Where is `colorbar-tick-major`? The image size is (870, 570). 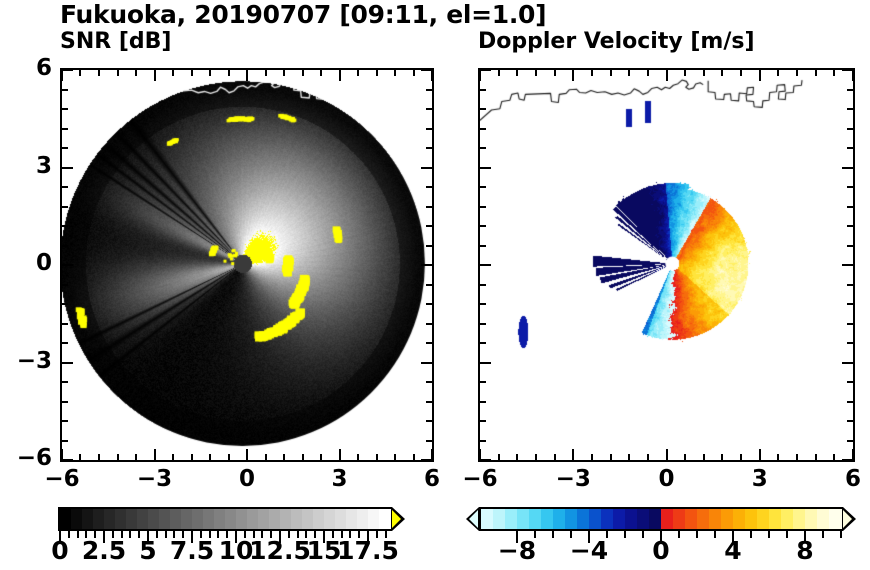
colorbar-tick-major is located at coordinates (368, 537).